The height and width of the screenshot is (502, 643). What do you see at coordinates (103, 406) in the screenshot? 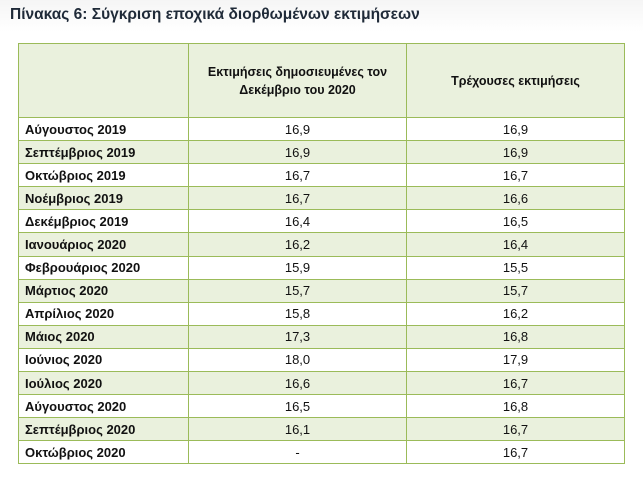
I see `month-cell: Αύγουστος 2020` at bounding box center [103, 406].